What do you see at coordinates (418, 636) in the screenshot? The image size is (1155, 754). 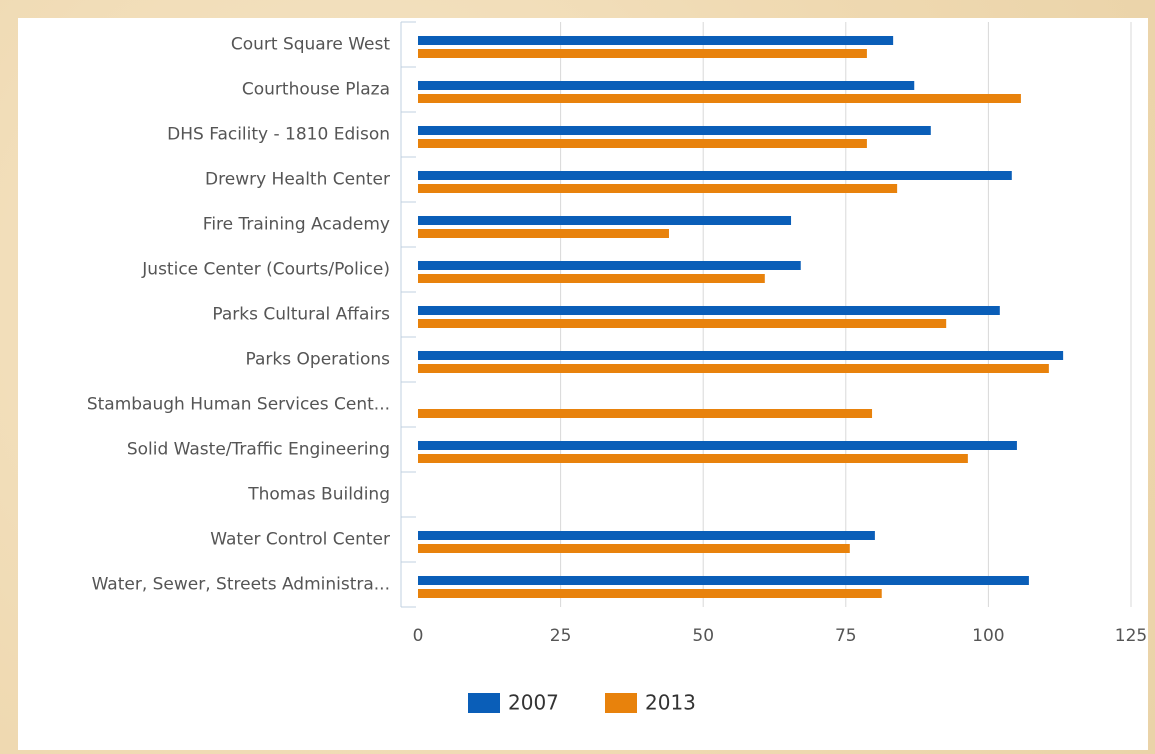 I see `x-tick-label: 0` at bounding box center [418, 636].